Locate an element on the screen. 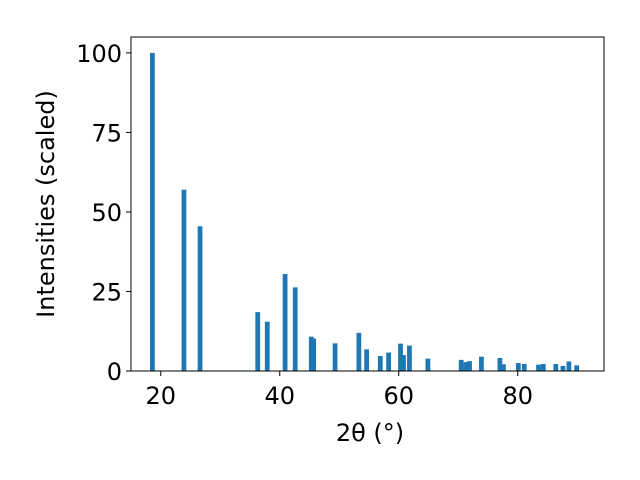 The image size is (640, 480). y-tick-label: 100 is located at coordinates (99, 54).